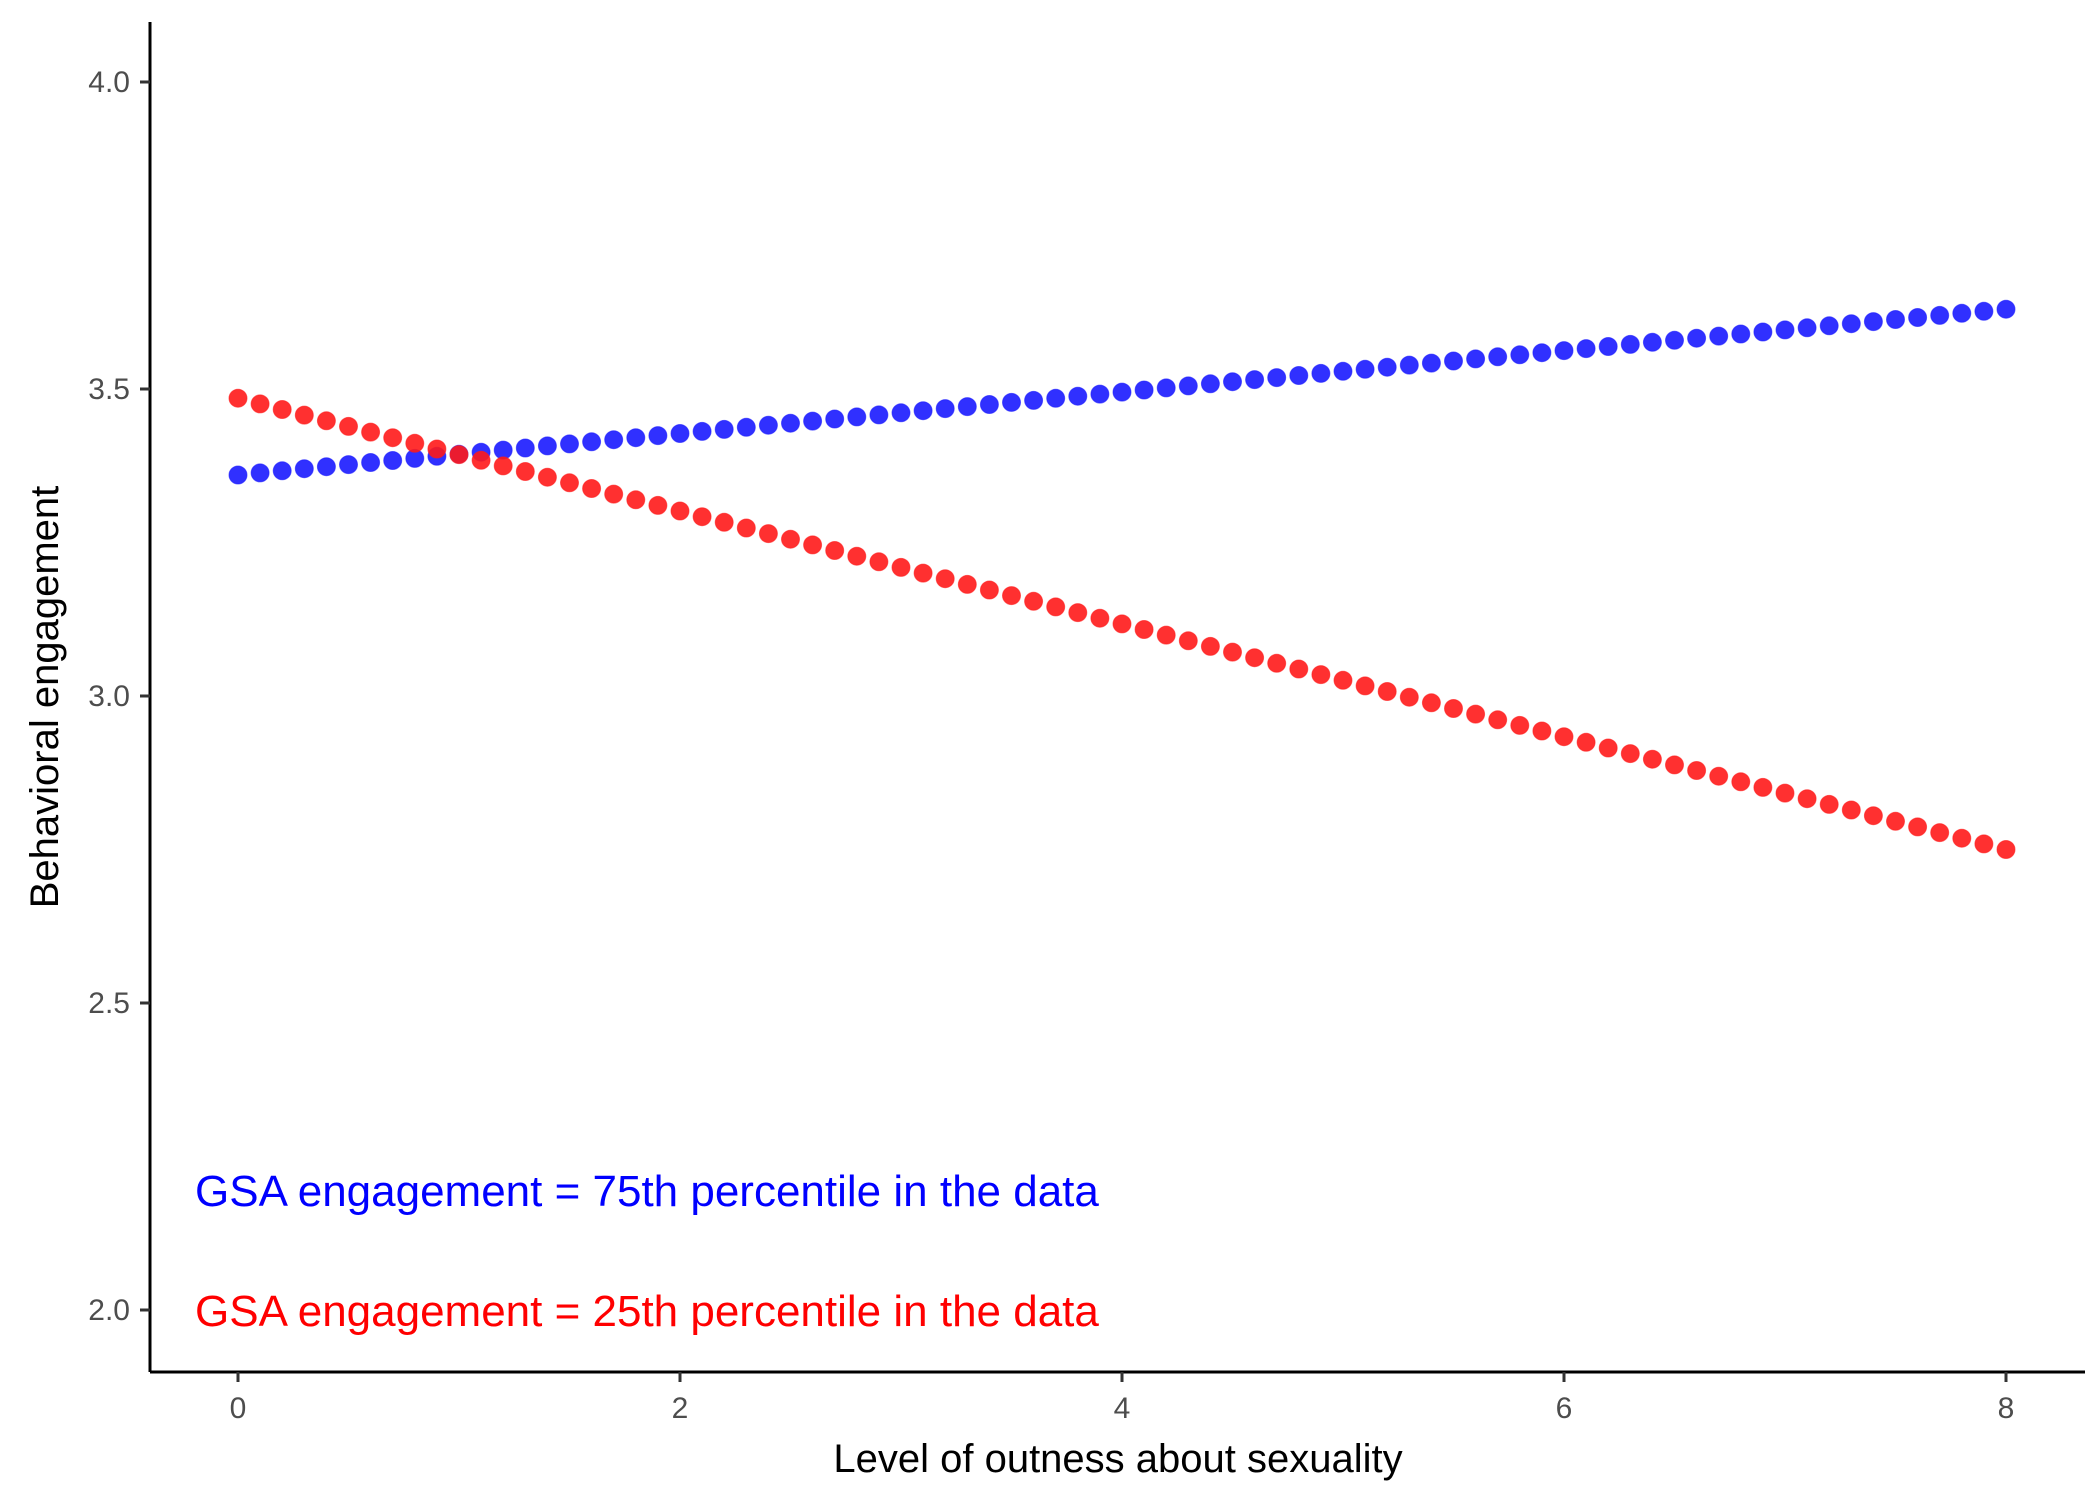  Describe the element at coordinates (2006, 1408) in the screenshot. I see `x-tick-label: 8` at that location.